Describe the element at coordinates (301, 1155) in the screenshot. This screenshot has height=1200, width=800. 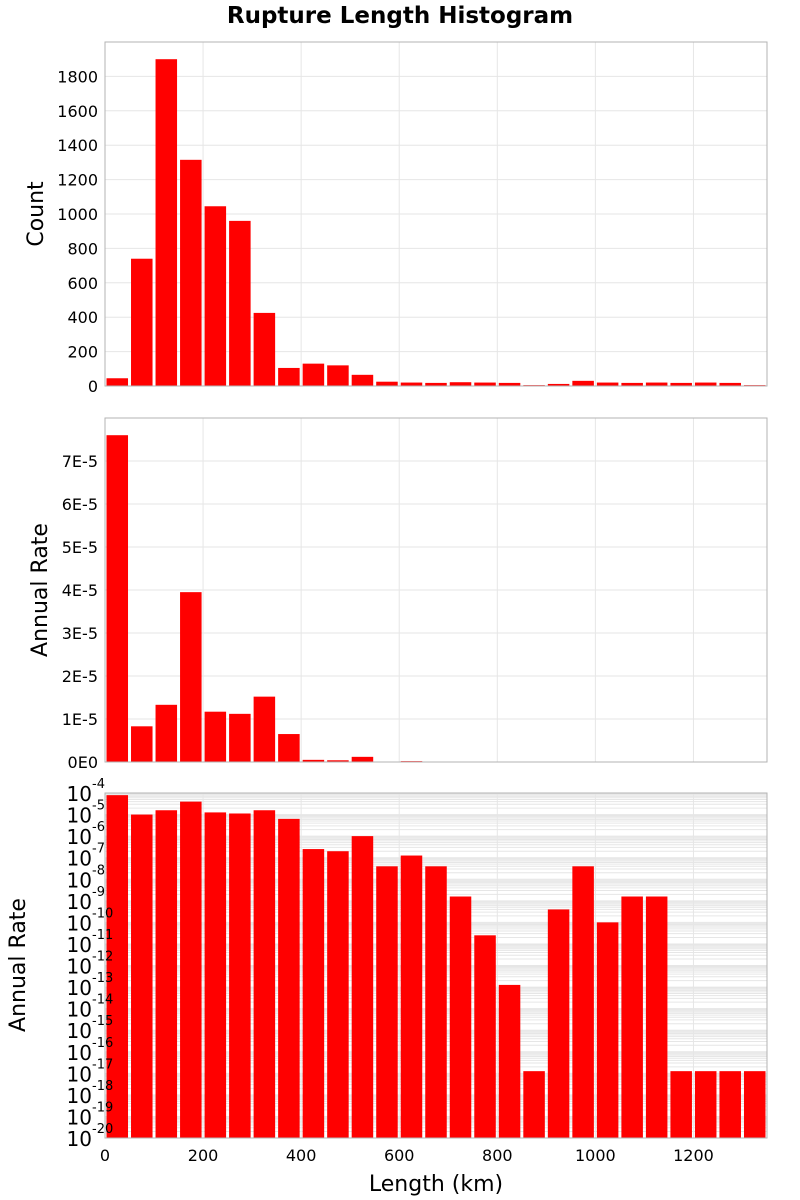
I see `x-tick-label: 400` at that location.